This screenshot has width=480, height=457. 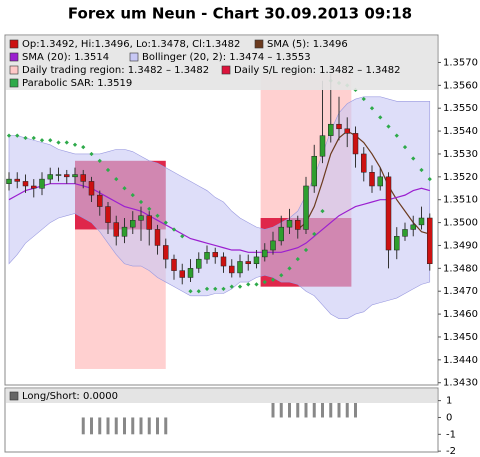 I want to click on y-tick-label: 1.3510, so click(x=460, y=200).